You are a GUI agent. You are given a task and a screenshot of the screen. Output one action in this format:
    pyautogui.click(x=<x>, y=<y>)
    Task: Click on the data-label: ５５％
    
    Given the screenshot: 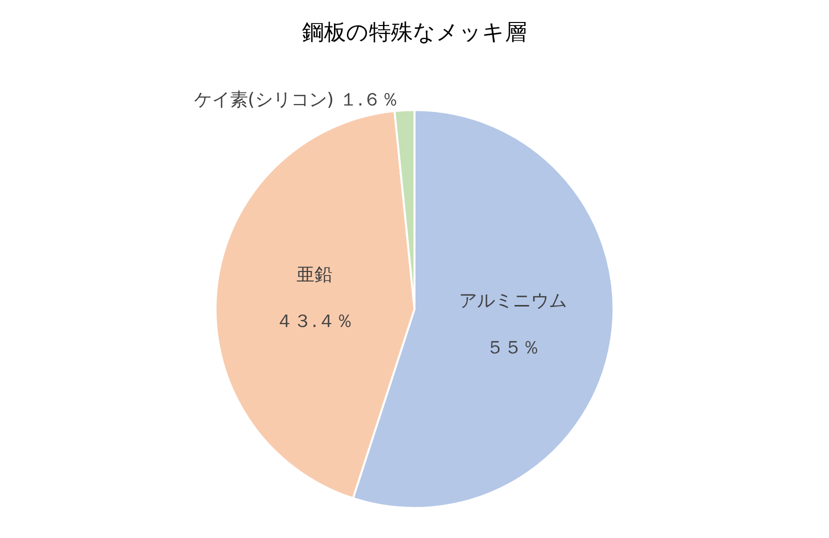 What is the action you would take?
    pyautogui.click(x=513, y=347)
    